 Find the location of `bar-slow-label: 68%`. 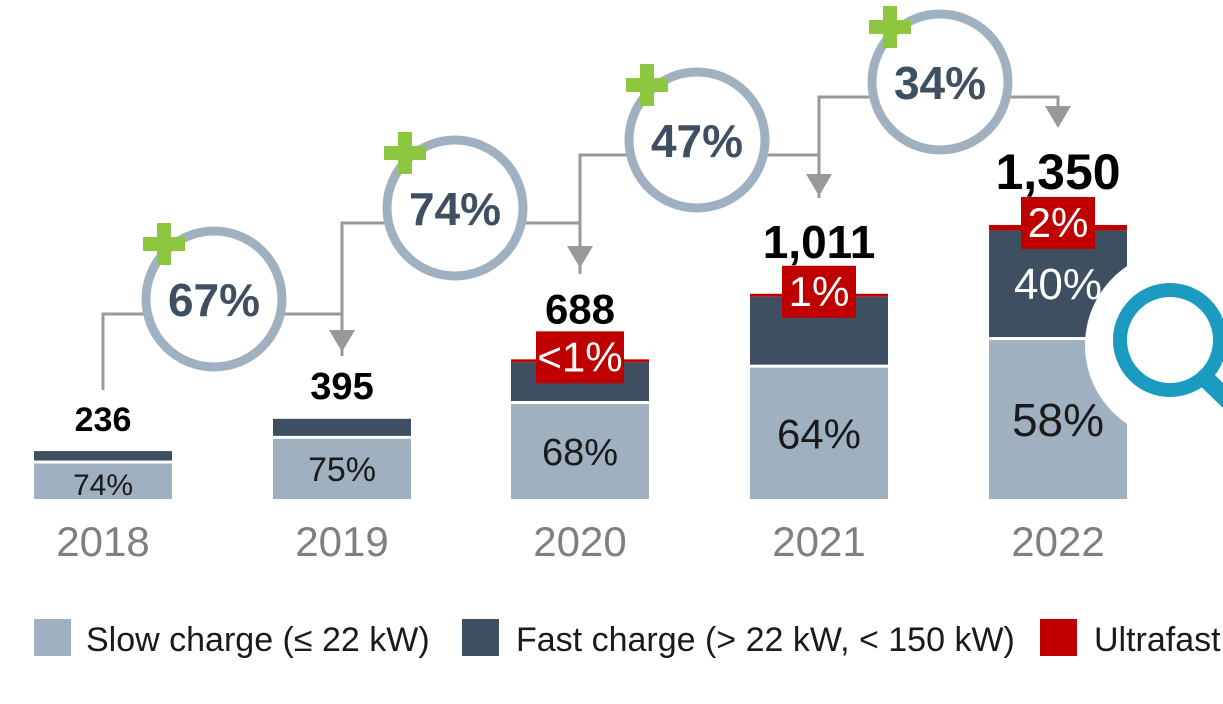

bar-slow-label: 68% is located at coordinates (580, 453).